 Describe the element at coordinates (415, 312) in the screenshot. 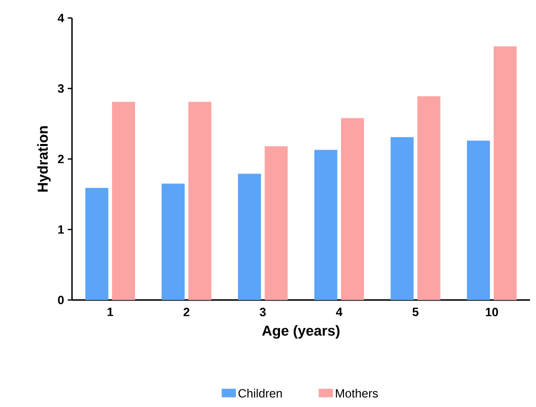

I see `x-tick-label: 5` at that location.